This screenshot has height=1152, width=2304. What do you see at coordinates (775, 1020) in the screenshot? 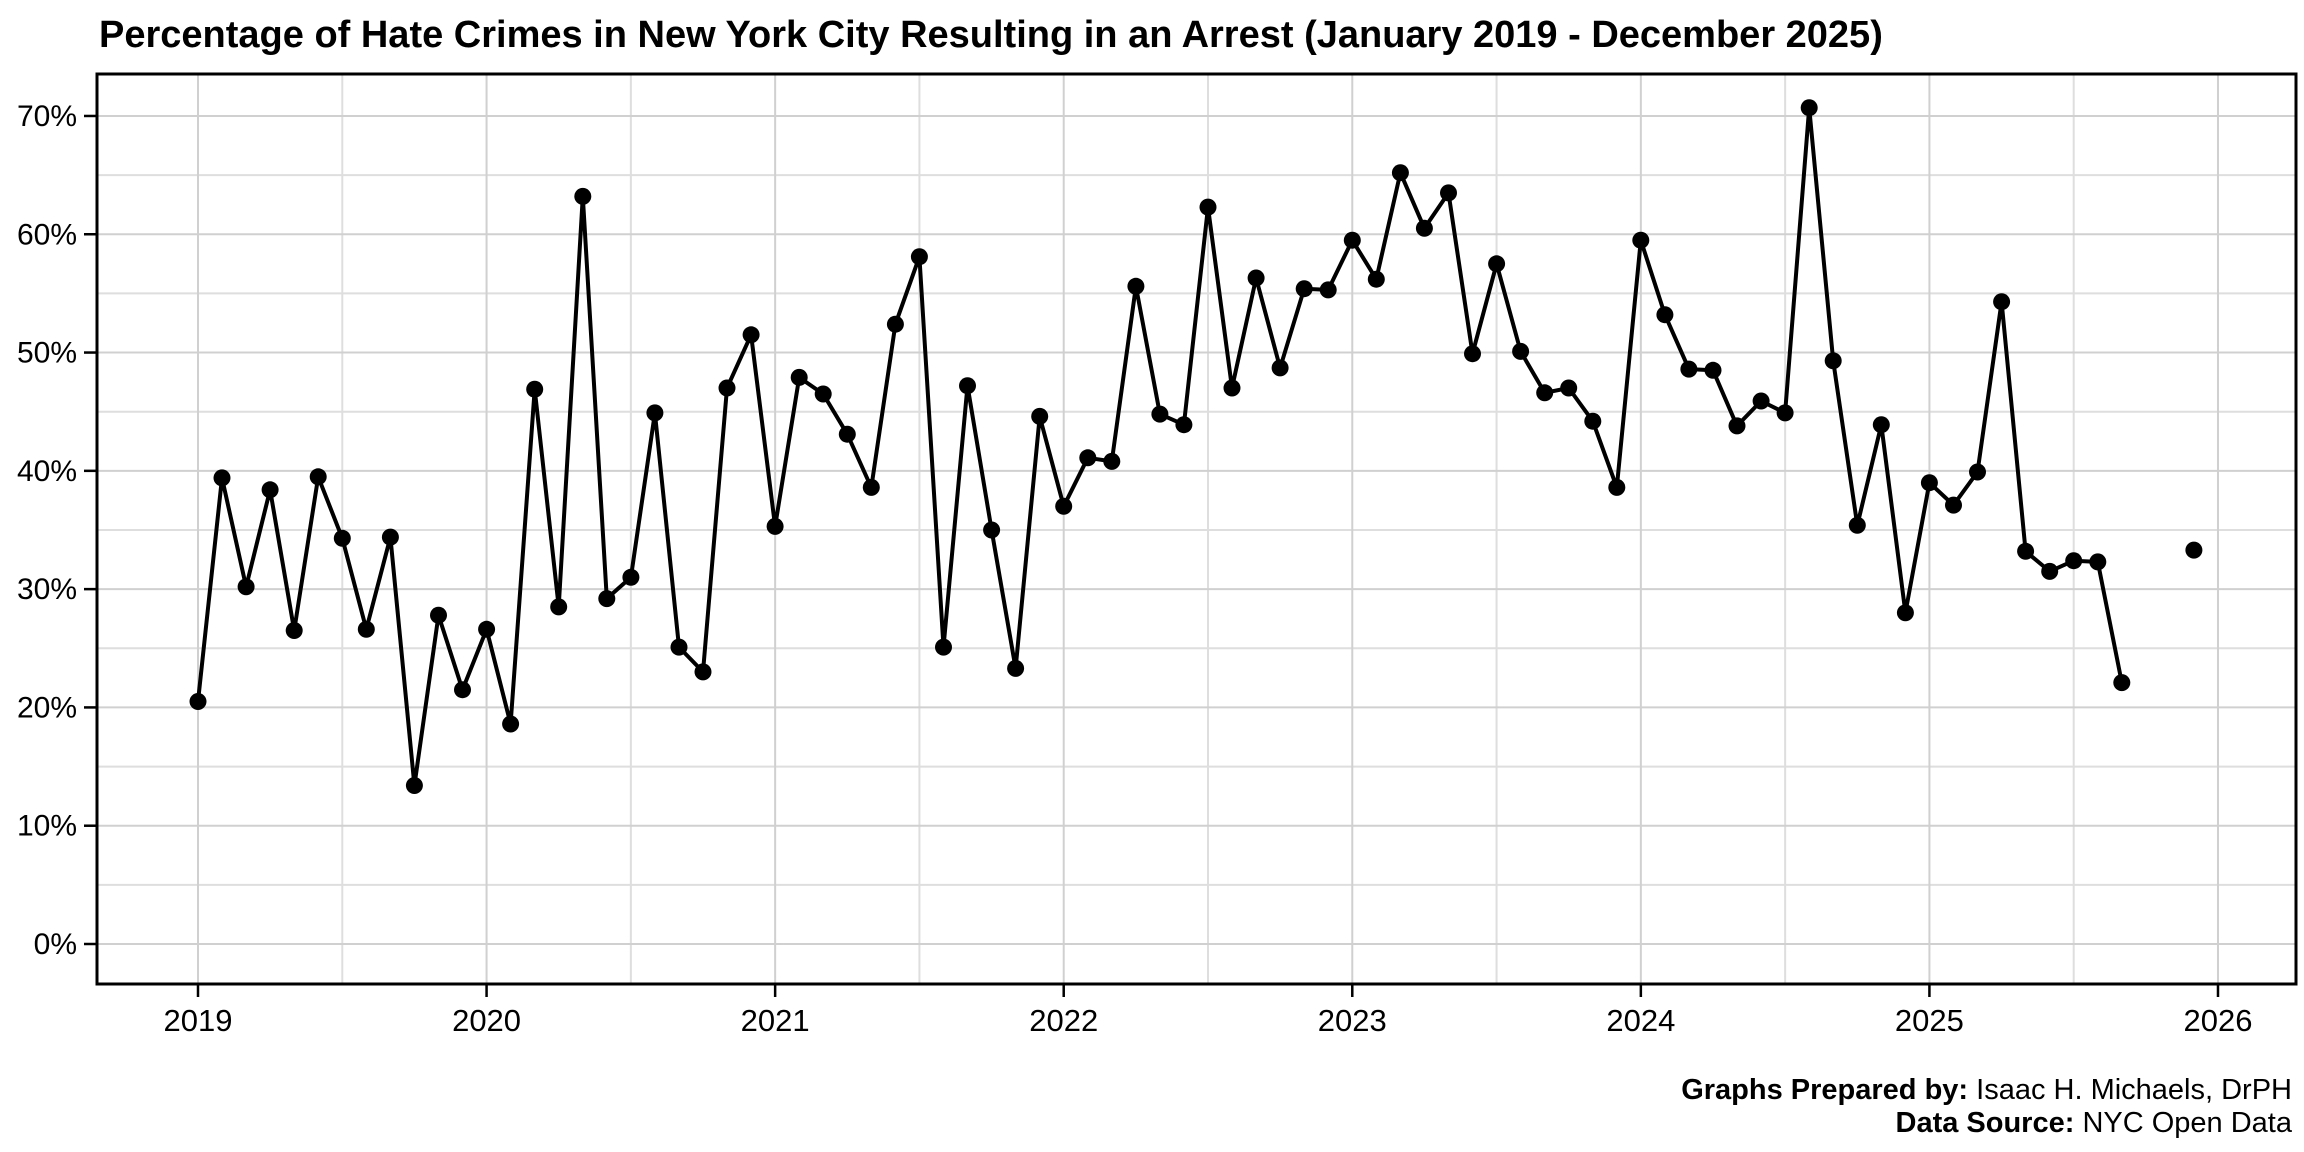
I see `x-axis-label: 2021` at bounding box center [775, 1020].